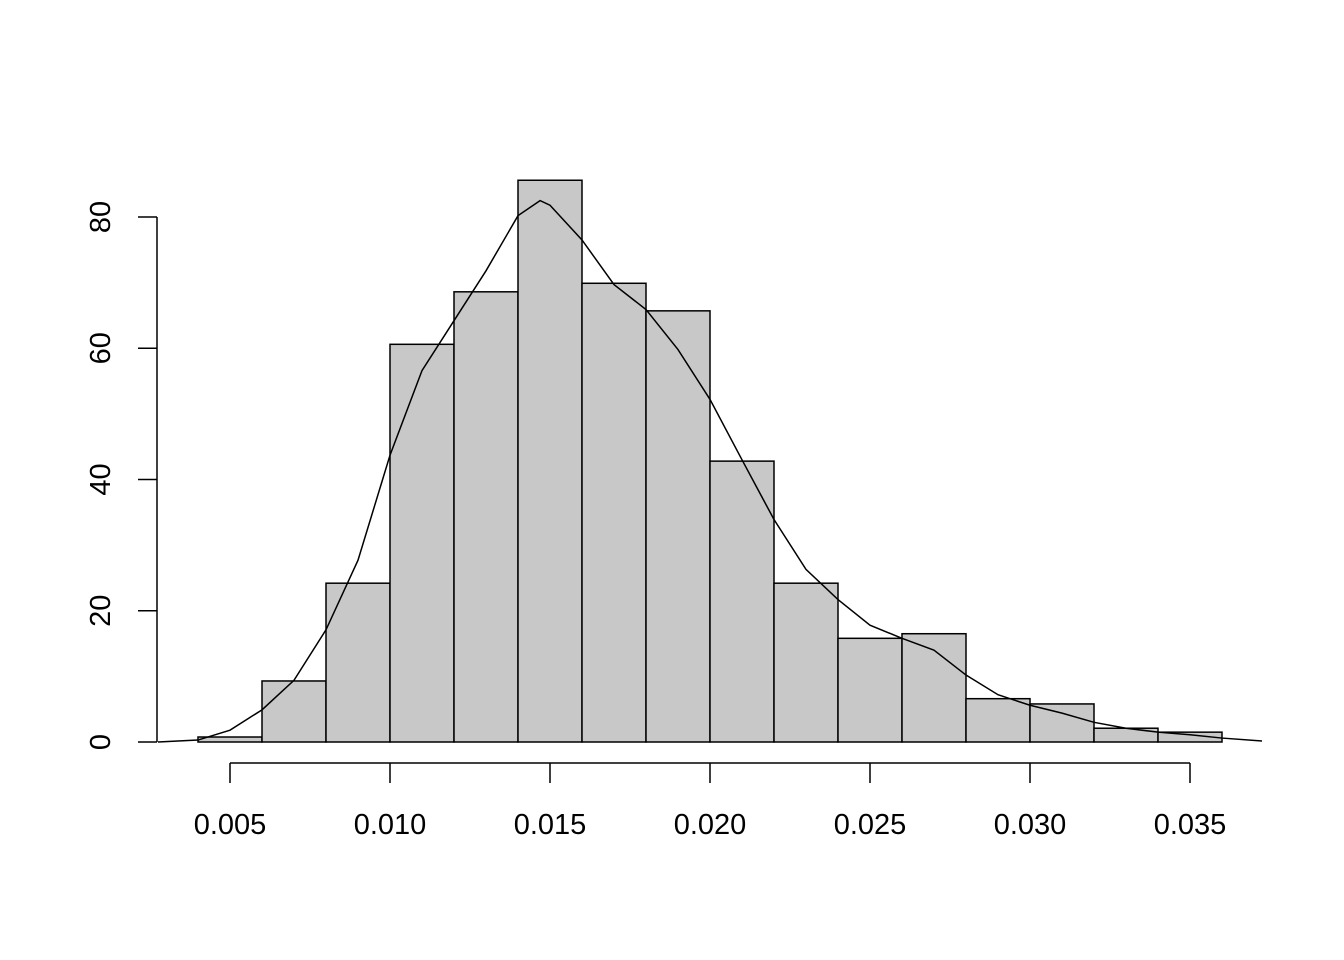  Describe the element at coordinates (870, 825) in the screenshot. I see `x-tick-label: 0.025` at that location.